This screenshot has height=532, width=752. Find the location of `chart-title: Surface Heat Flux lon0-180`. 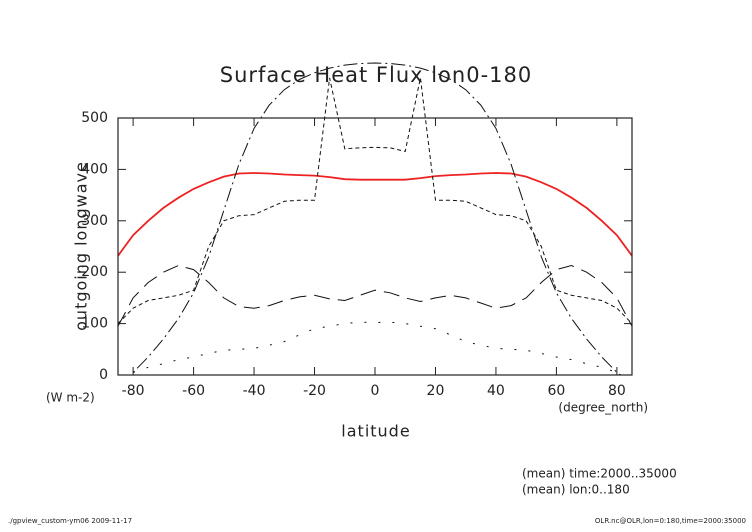

chart-title: Surface Heat Flux lon0-180 is located at coordinates (376, 75).